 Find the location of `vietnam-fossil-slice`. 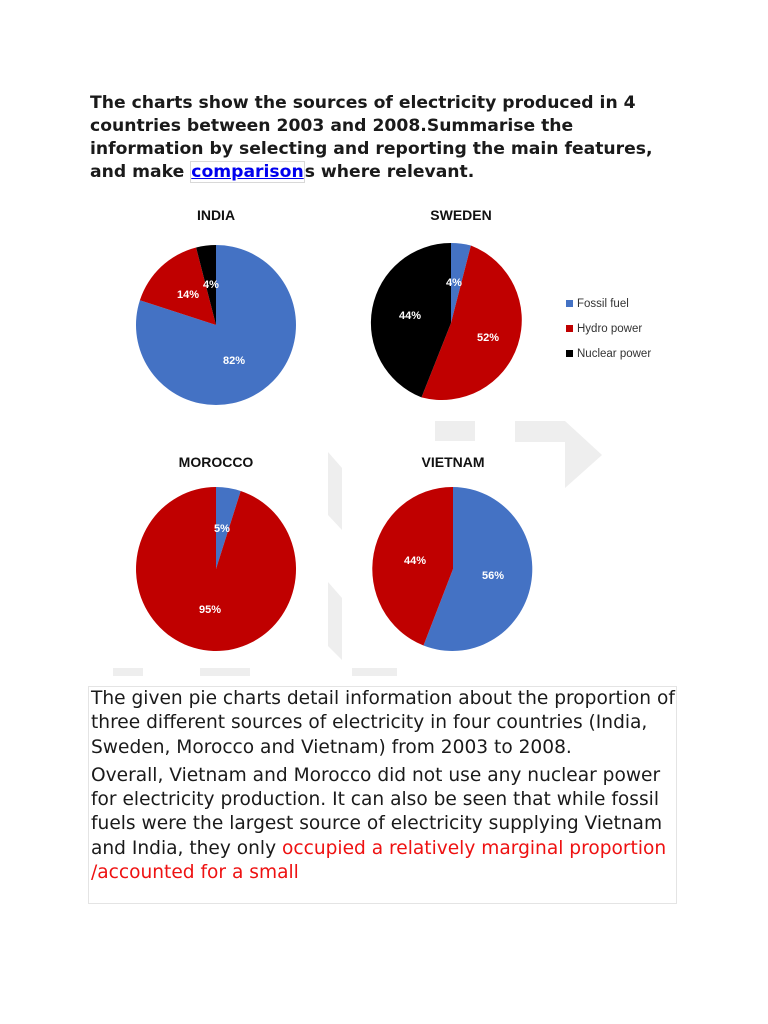

vietnam-fossil-slice is located at coordinates (478, 569).